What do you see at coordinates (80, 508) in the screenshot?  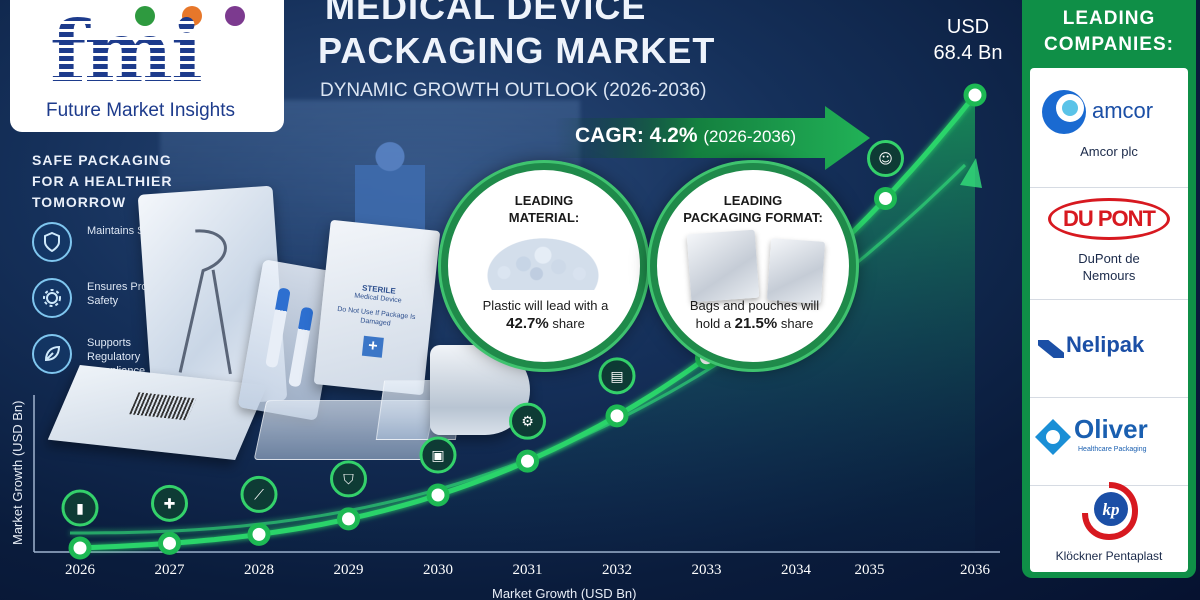 I see `bar-chart-icon` at bounding box center [80, 508].